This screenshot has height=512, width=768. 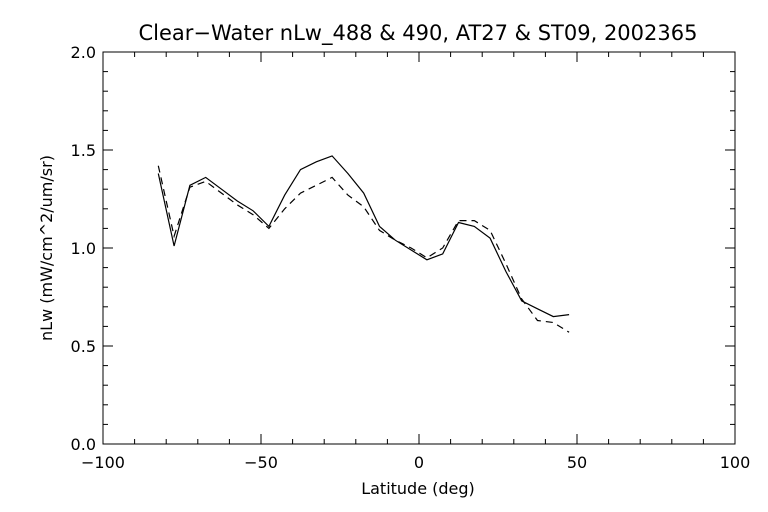 I want to click on x-tick-label: 50, so click(x=577, y=462).